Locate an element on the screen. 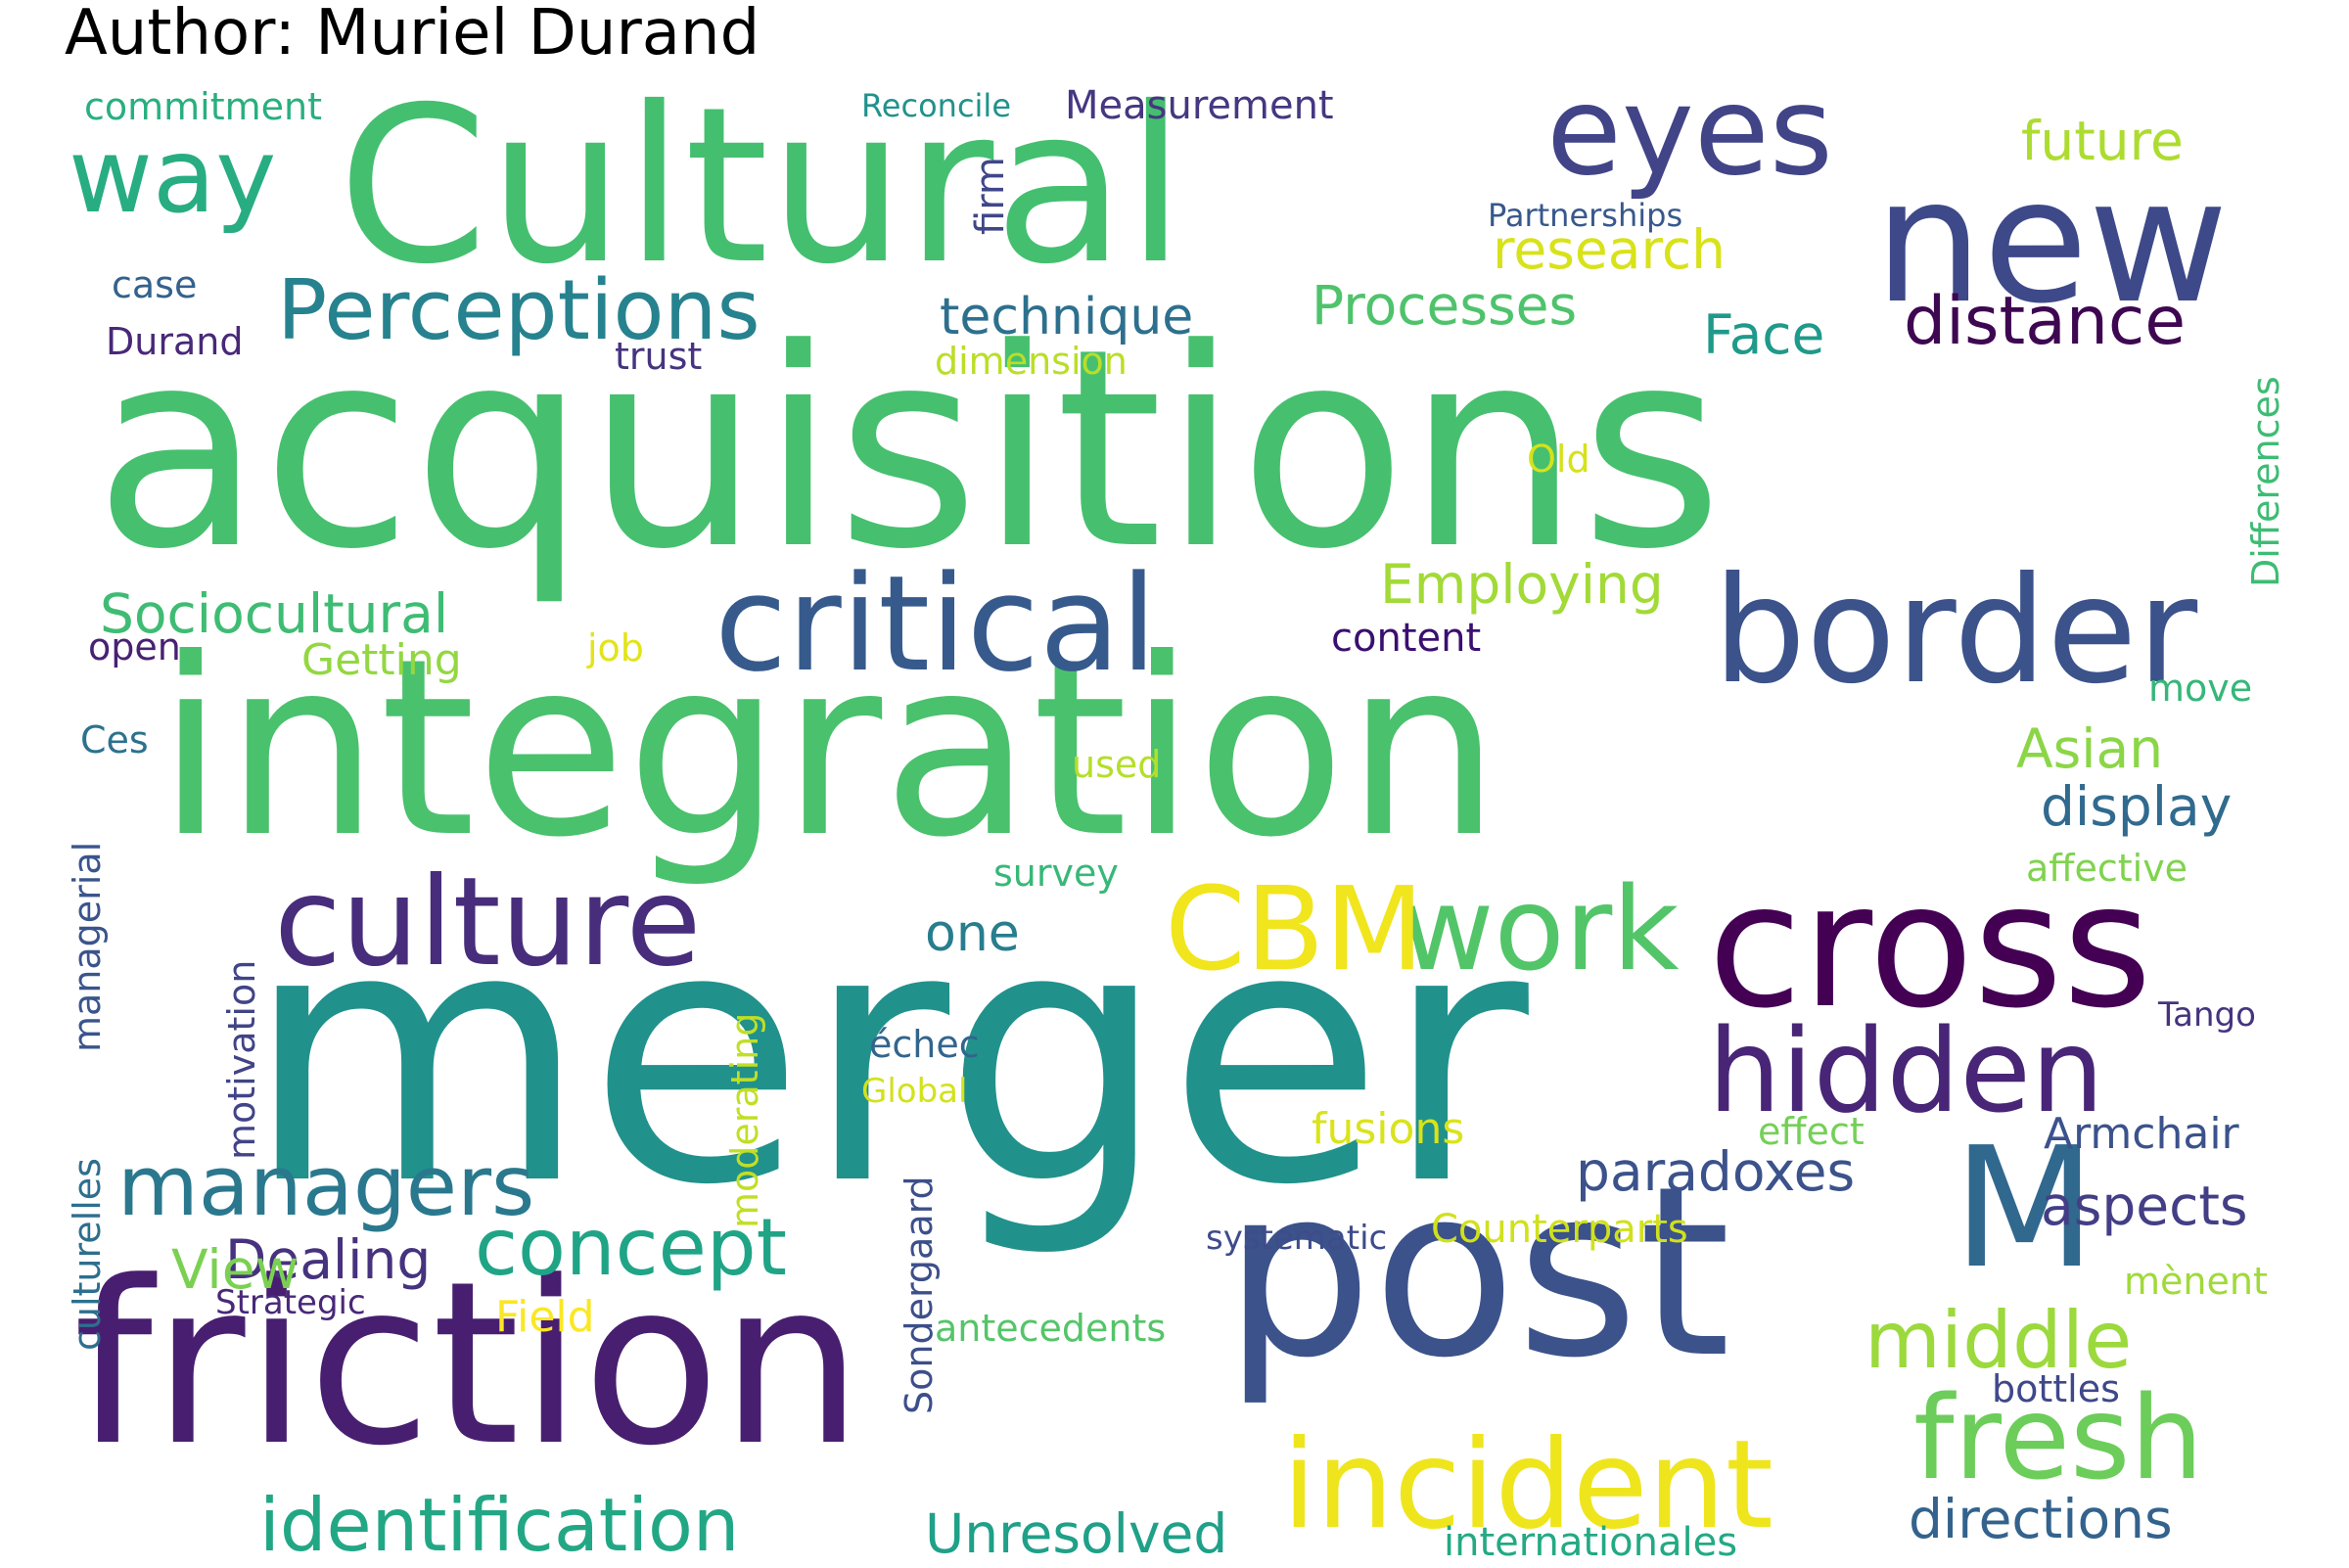 The width and height of the screenshot is (2349, 1568). word-culture: culture is located at coordinates (488, 922).